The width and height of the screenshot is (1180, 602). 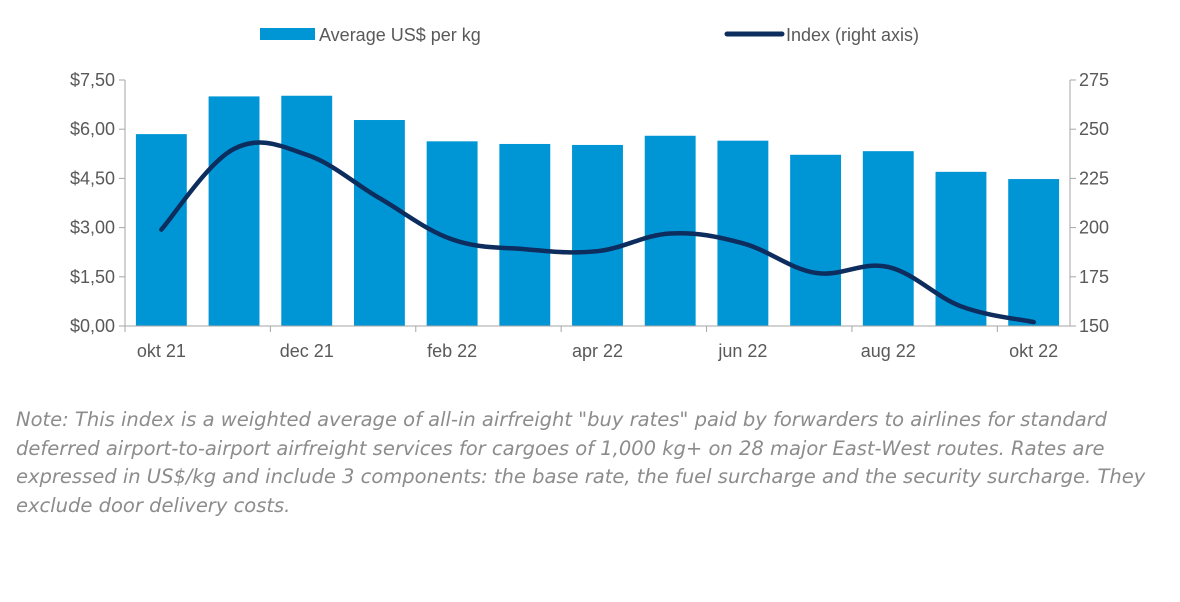 What do you see at coordinates (1094, 228) in the screenshot?
I see `y-right-tick-label: 200` at bounding box center [1094, 228].